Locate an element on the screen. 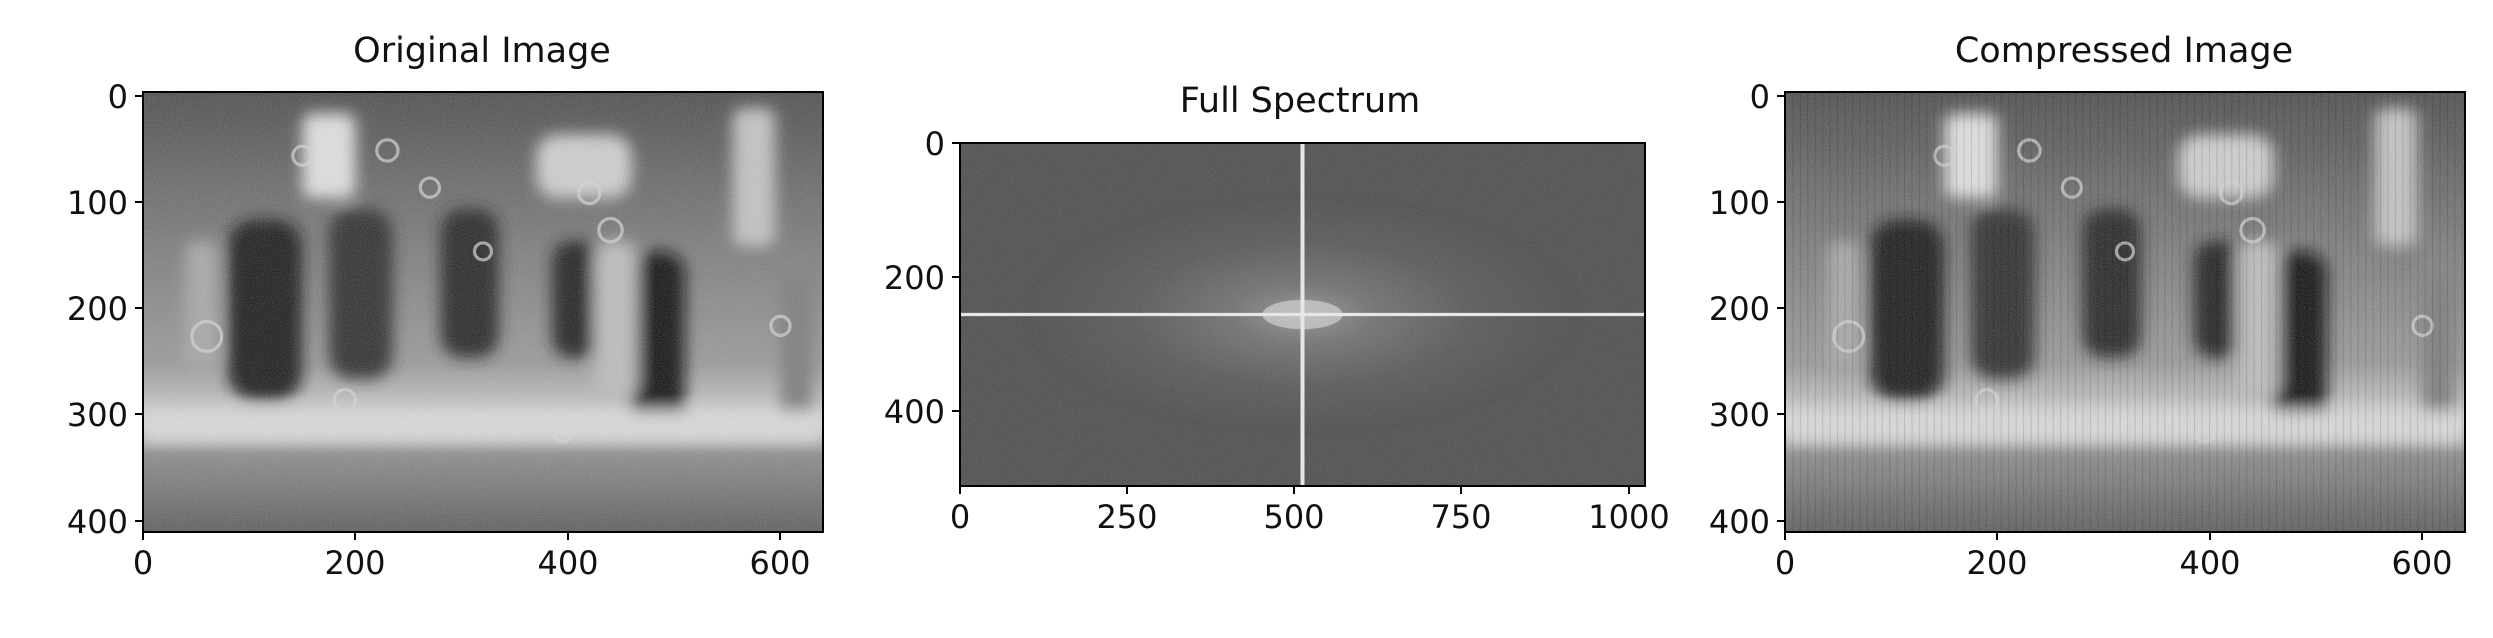  y-axis: 0 200 400 is located at coordinates (922, 278).